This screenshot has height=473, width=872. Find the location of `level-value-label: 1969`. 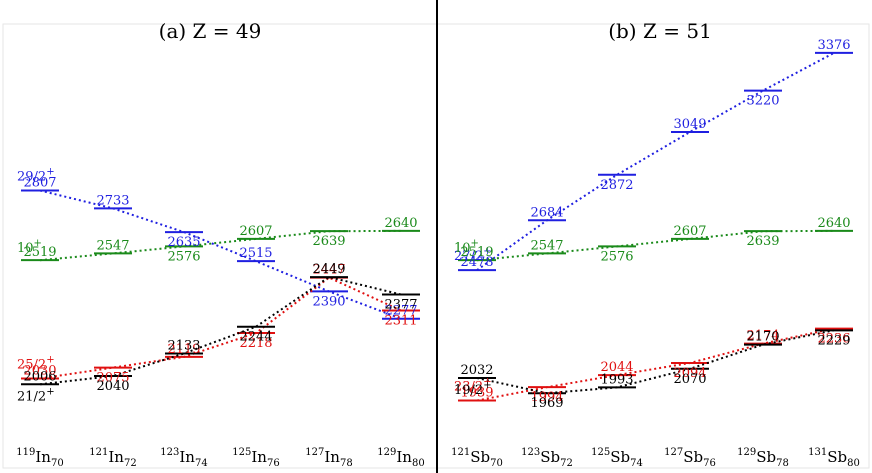

level-value-label: 1969 is located at coordinates (546, 403).